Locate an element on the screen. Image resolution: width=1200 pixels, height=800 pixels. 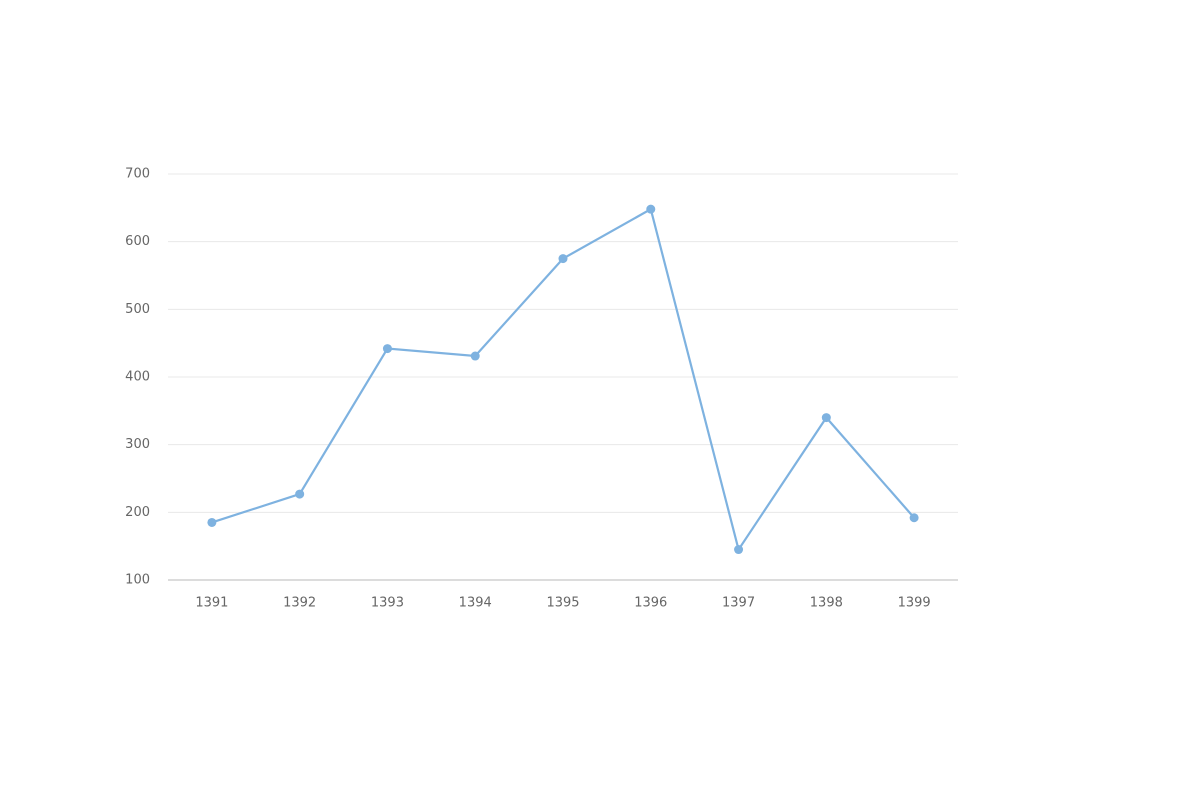
x-tick-label: 1393 is located at coordinates (387, 603).